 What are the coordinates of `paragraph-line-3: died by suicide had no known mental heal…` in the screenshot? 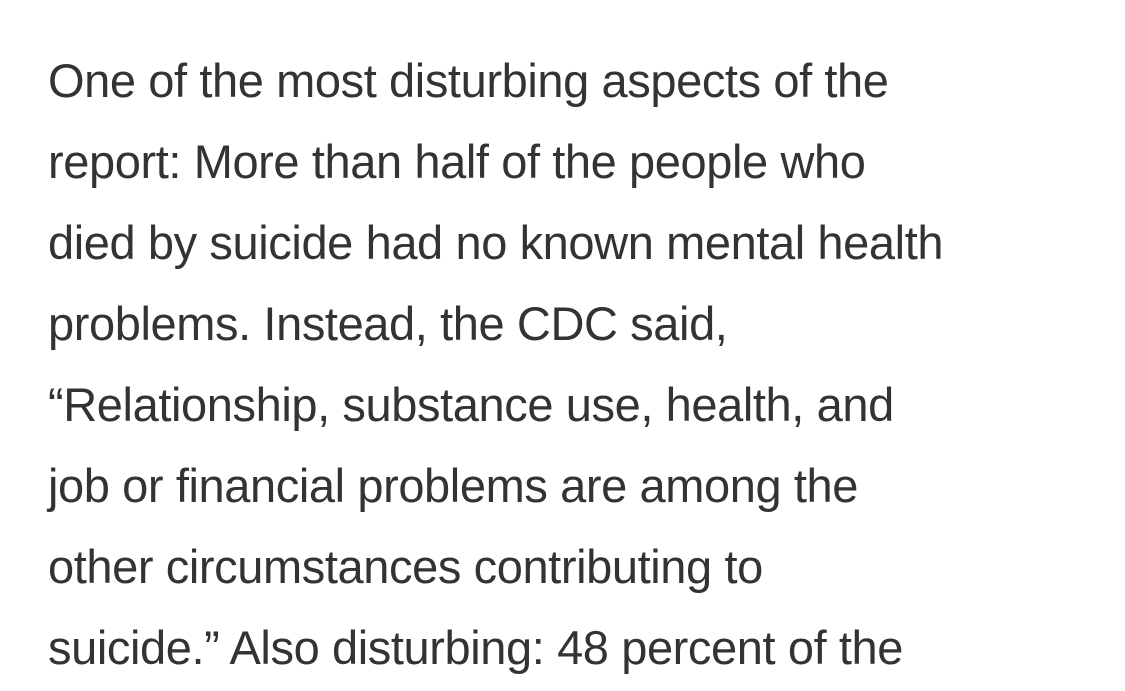 It's located at (496, 242).